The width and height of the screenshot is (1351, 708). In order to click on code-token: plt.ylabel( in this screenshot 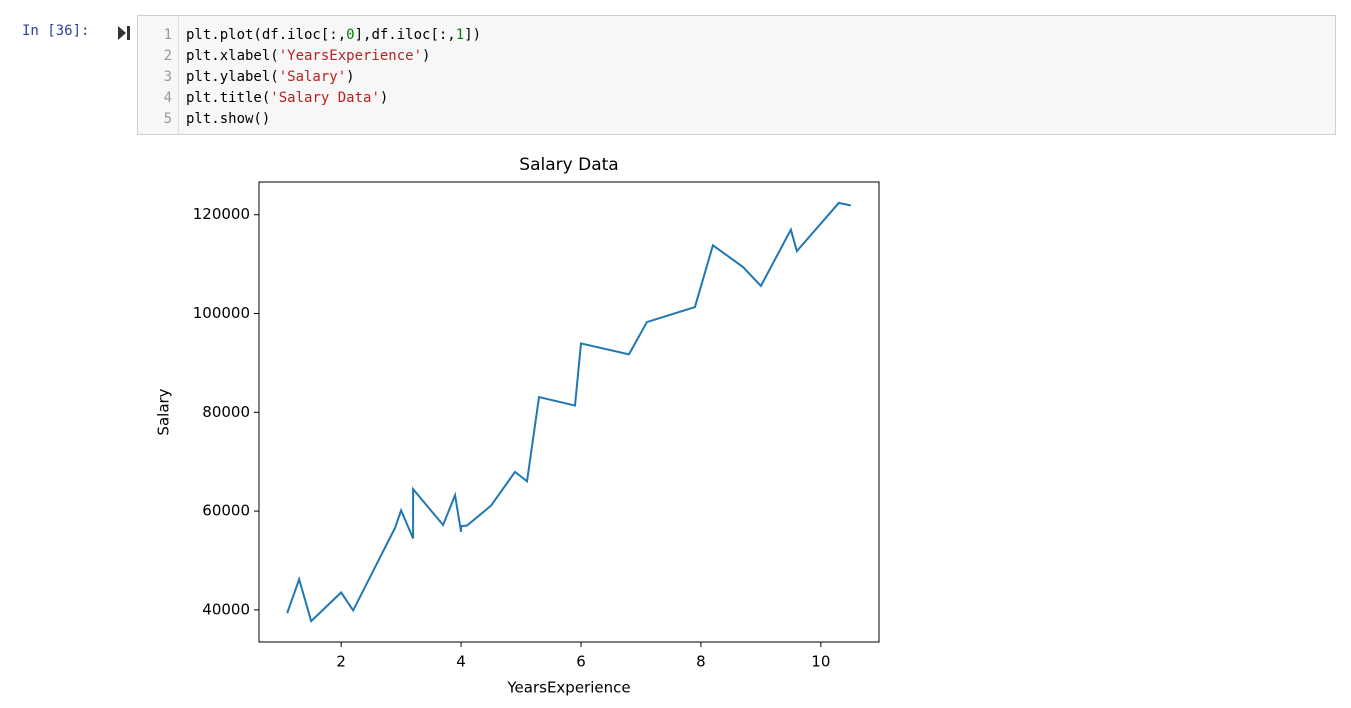, I will do `click(232, 77)`.